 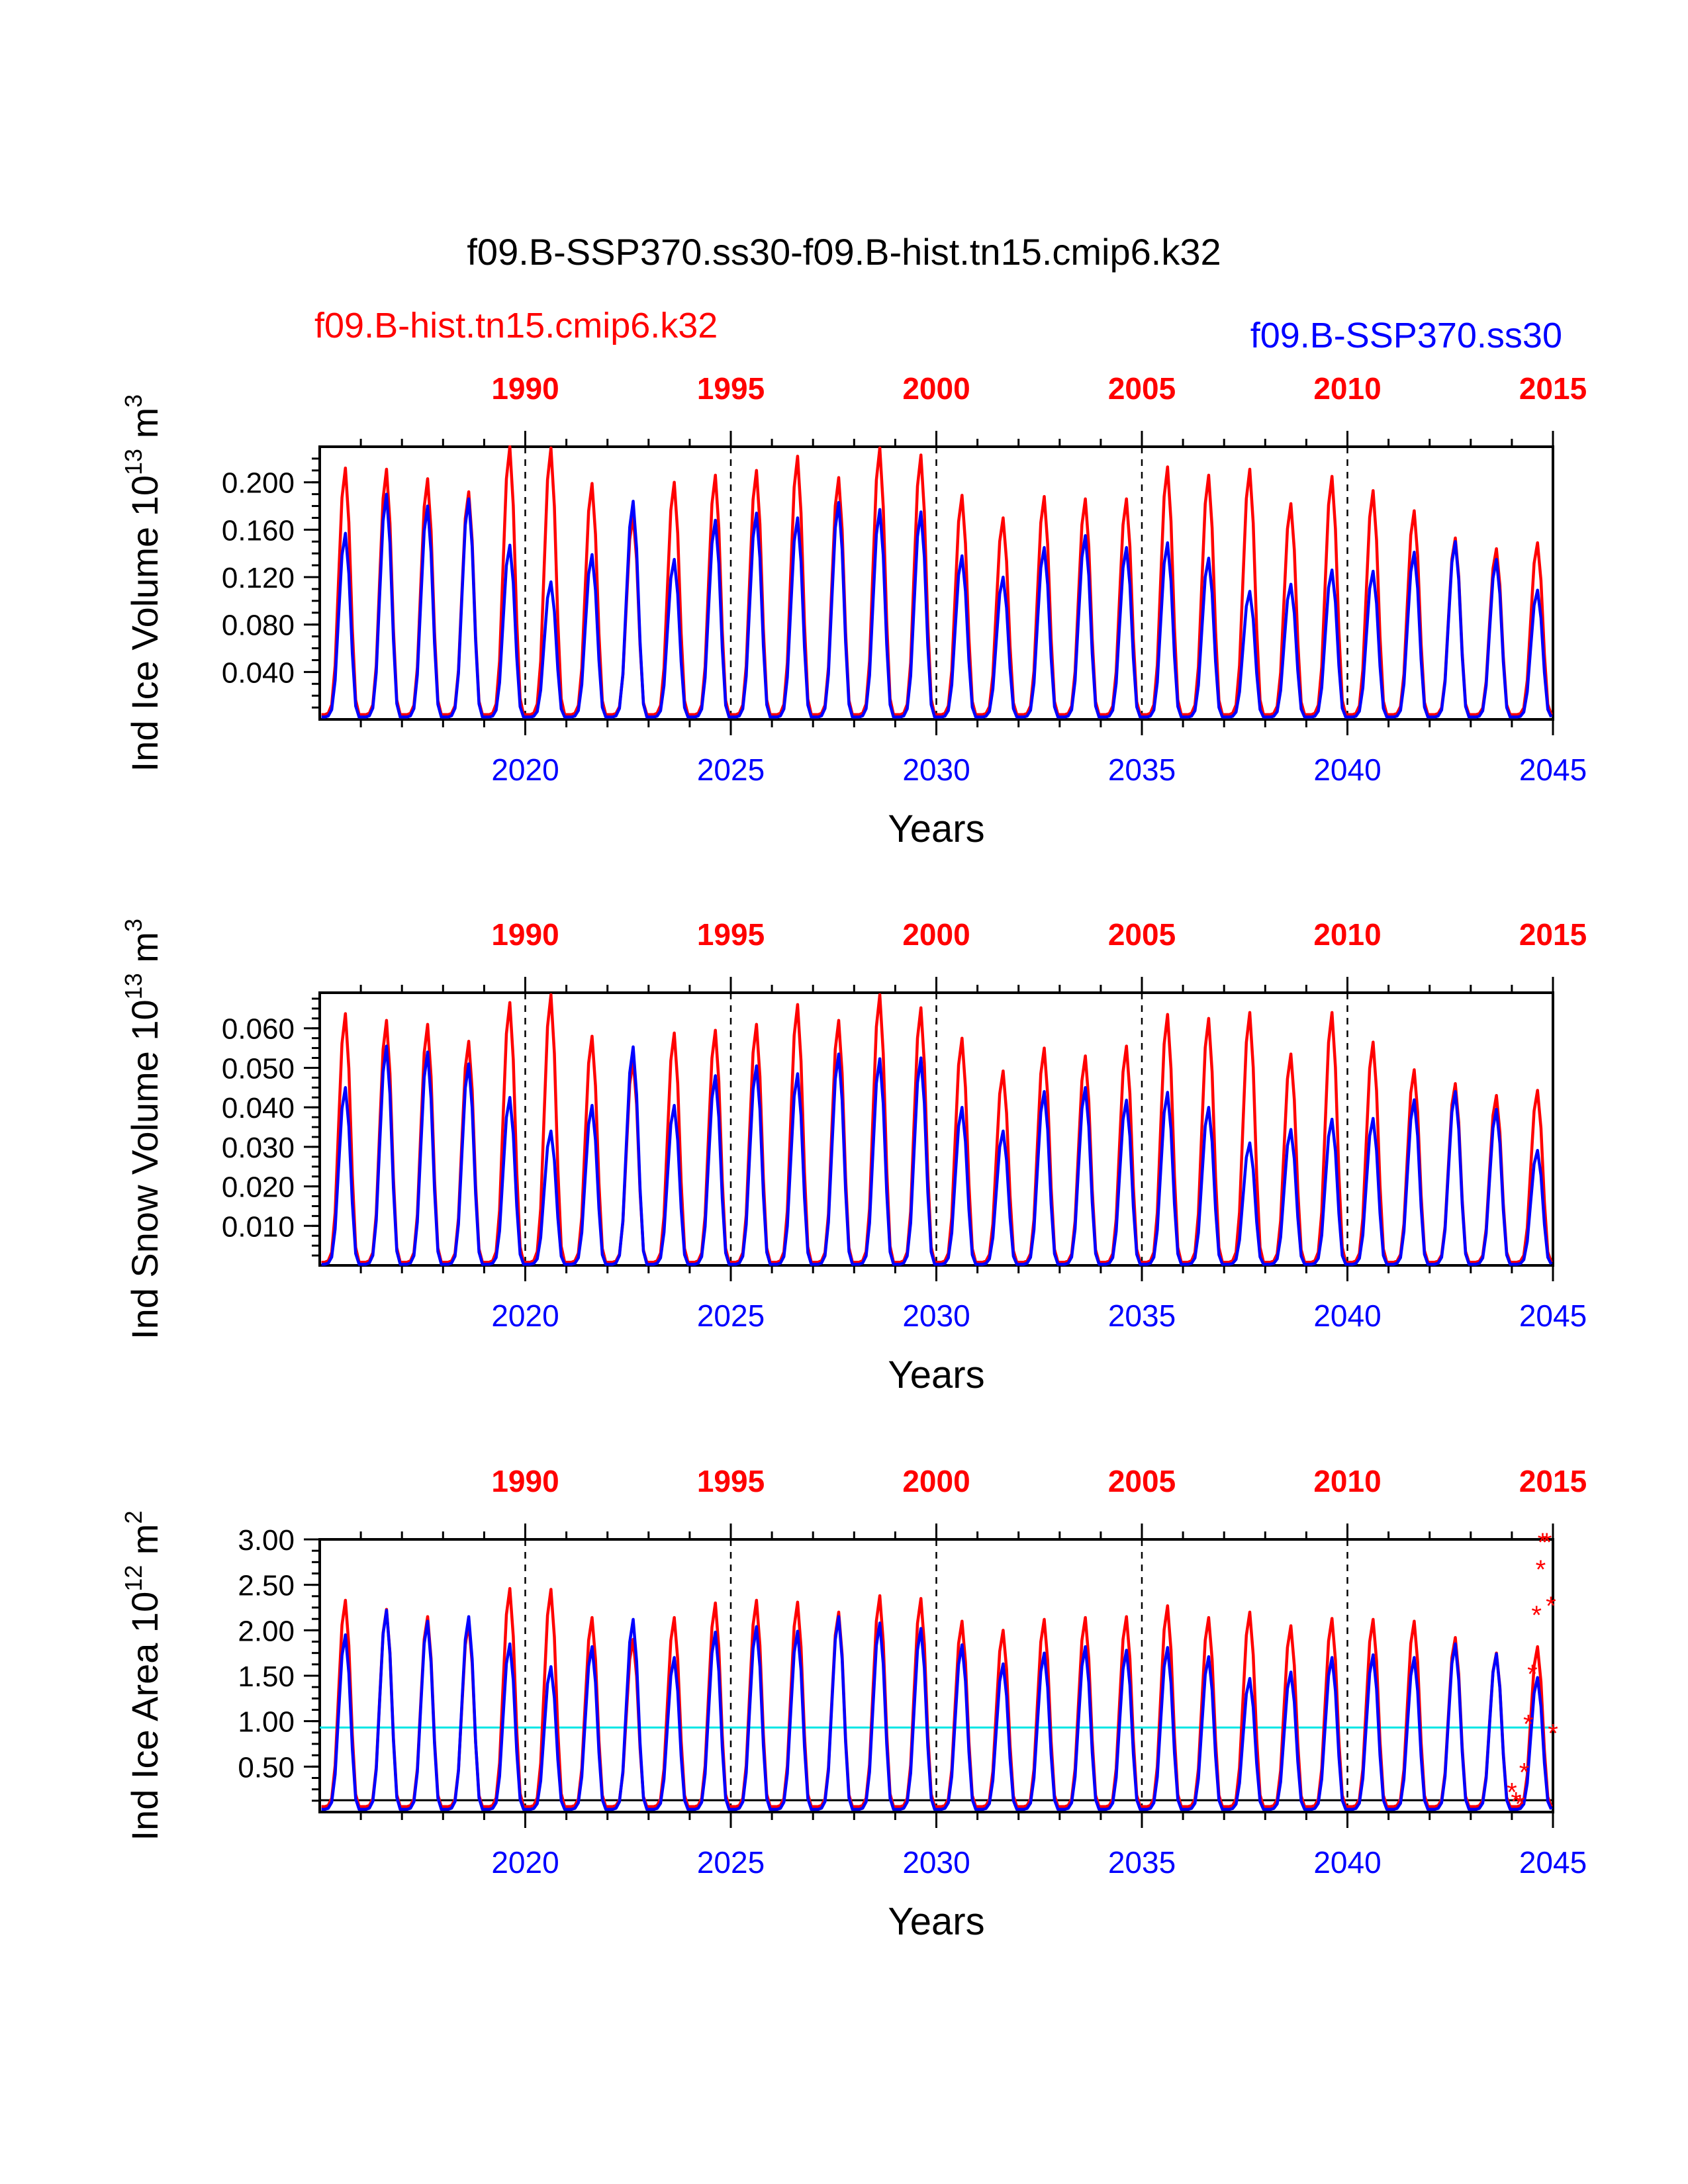 What do you see at coordinates (516, 325) in the screenshot?
I see `legend-hist: f09.B-hist.tn15.cmip6.k32` at bounding box center [516, 325].